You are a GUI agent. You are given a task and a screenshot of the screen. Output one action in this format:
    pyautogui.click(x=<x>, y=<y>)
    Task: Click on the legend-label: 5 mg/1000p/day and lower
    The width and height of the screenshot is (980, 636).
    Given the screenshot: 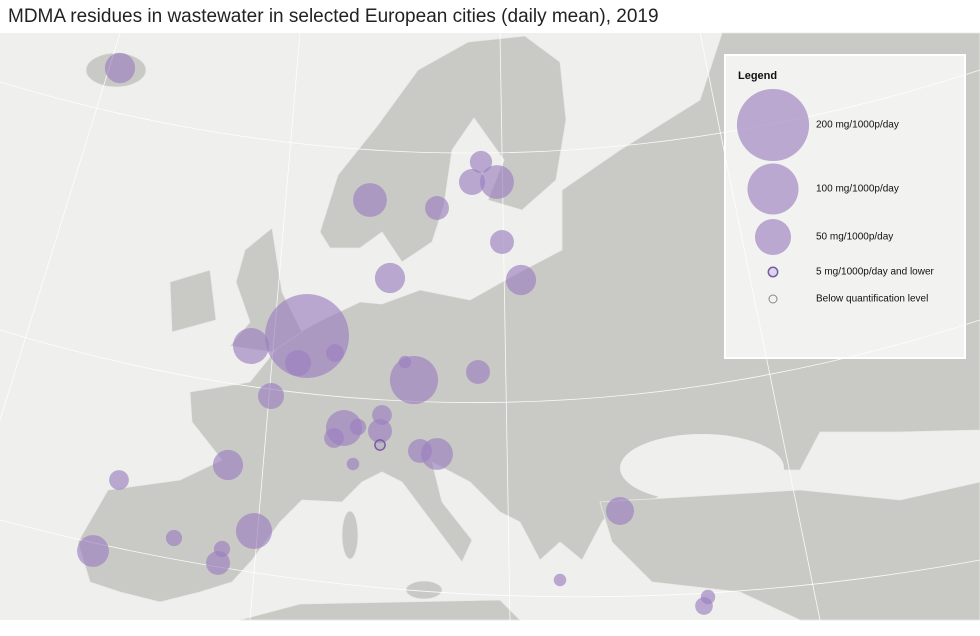 What is the action you would take?
    pyautogui.click(x=875, y=272)
    